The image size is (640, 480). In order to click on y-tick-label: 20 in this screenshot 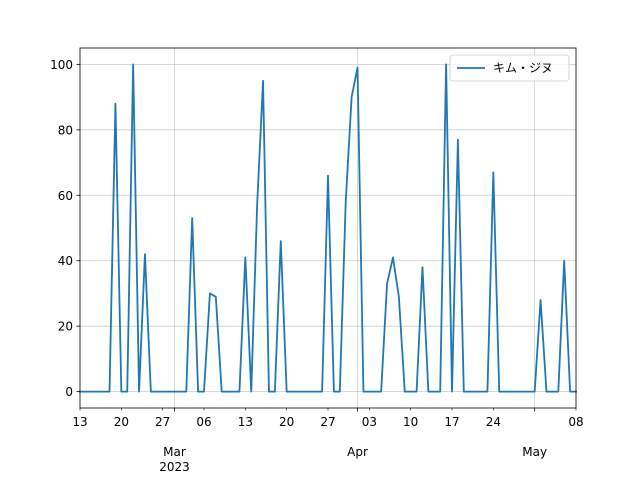, I will do `click(65, 327)`.